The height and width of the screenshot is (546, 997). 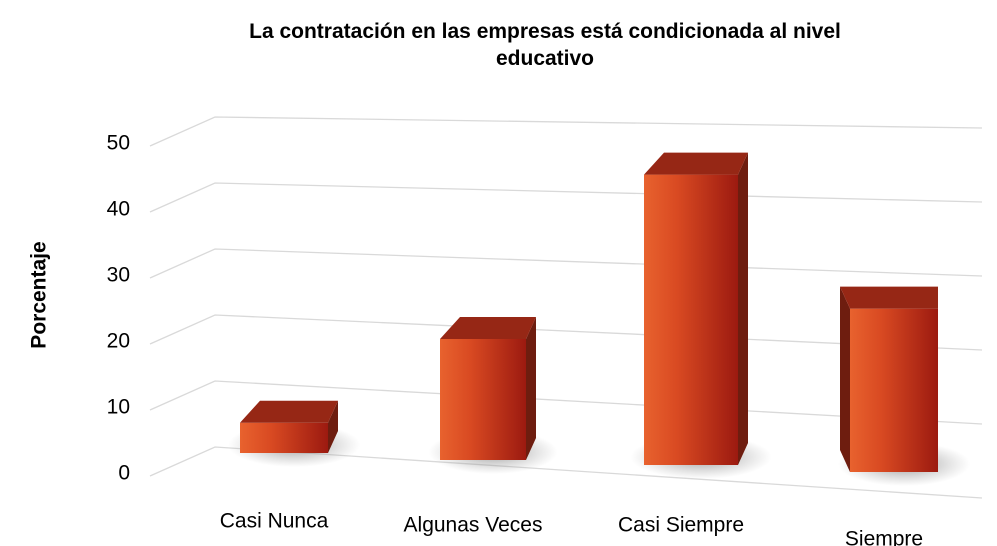 I want to click on x-tick-label: Algunas Veces, so click(x=473, y=525).